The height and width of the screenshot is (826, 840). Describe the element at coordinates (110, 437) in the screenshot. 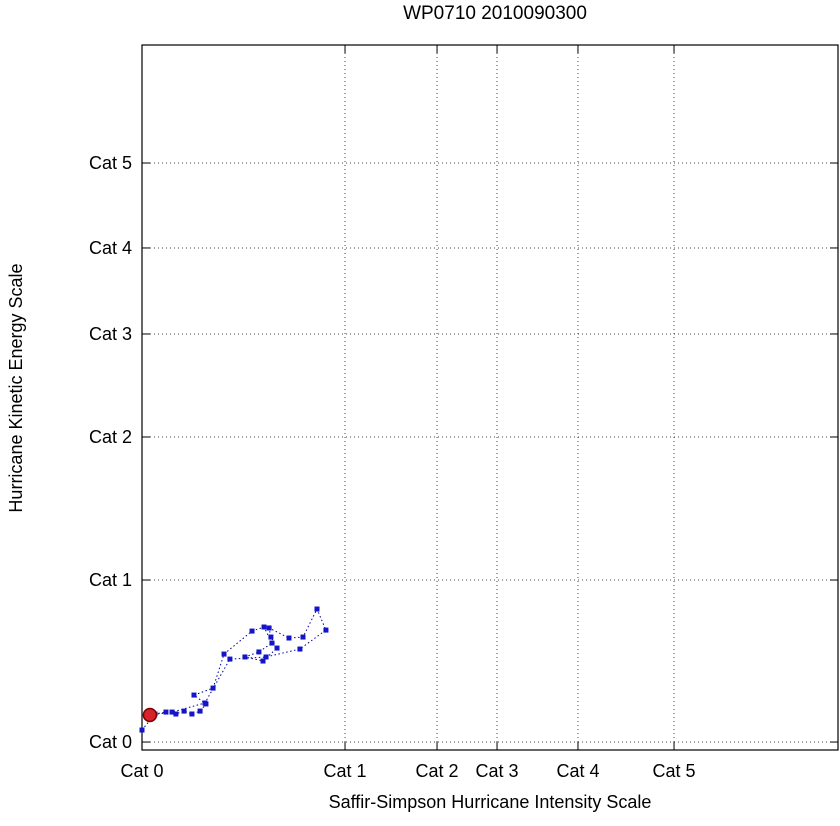

I see `y-tick-label: Cat 2` at that location.